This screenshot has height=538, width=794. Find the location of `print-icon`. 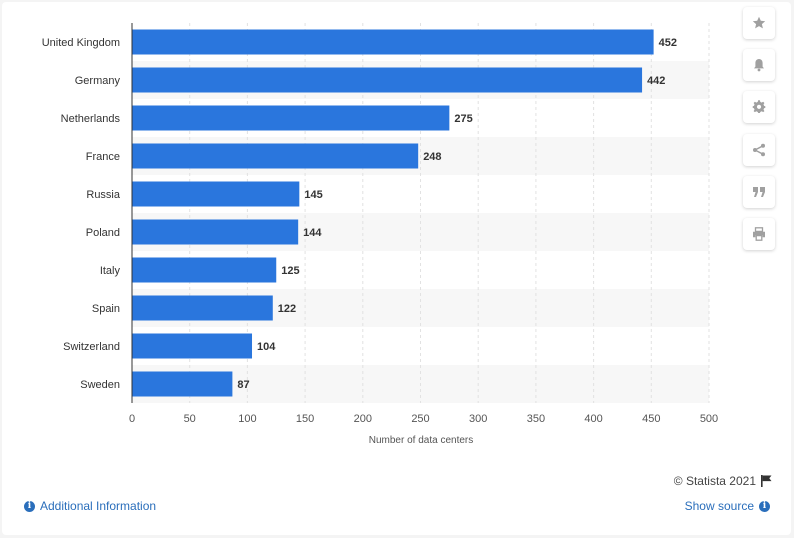

print-icon is located at coordinates (759, 234).